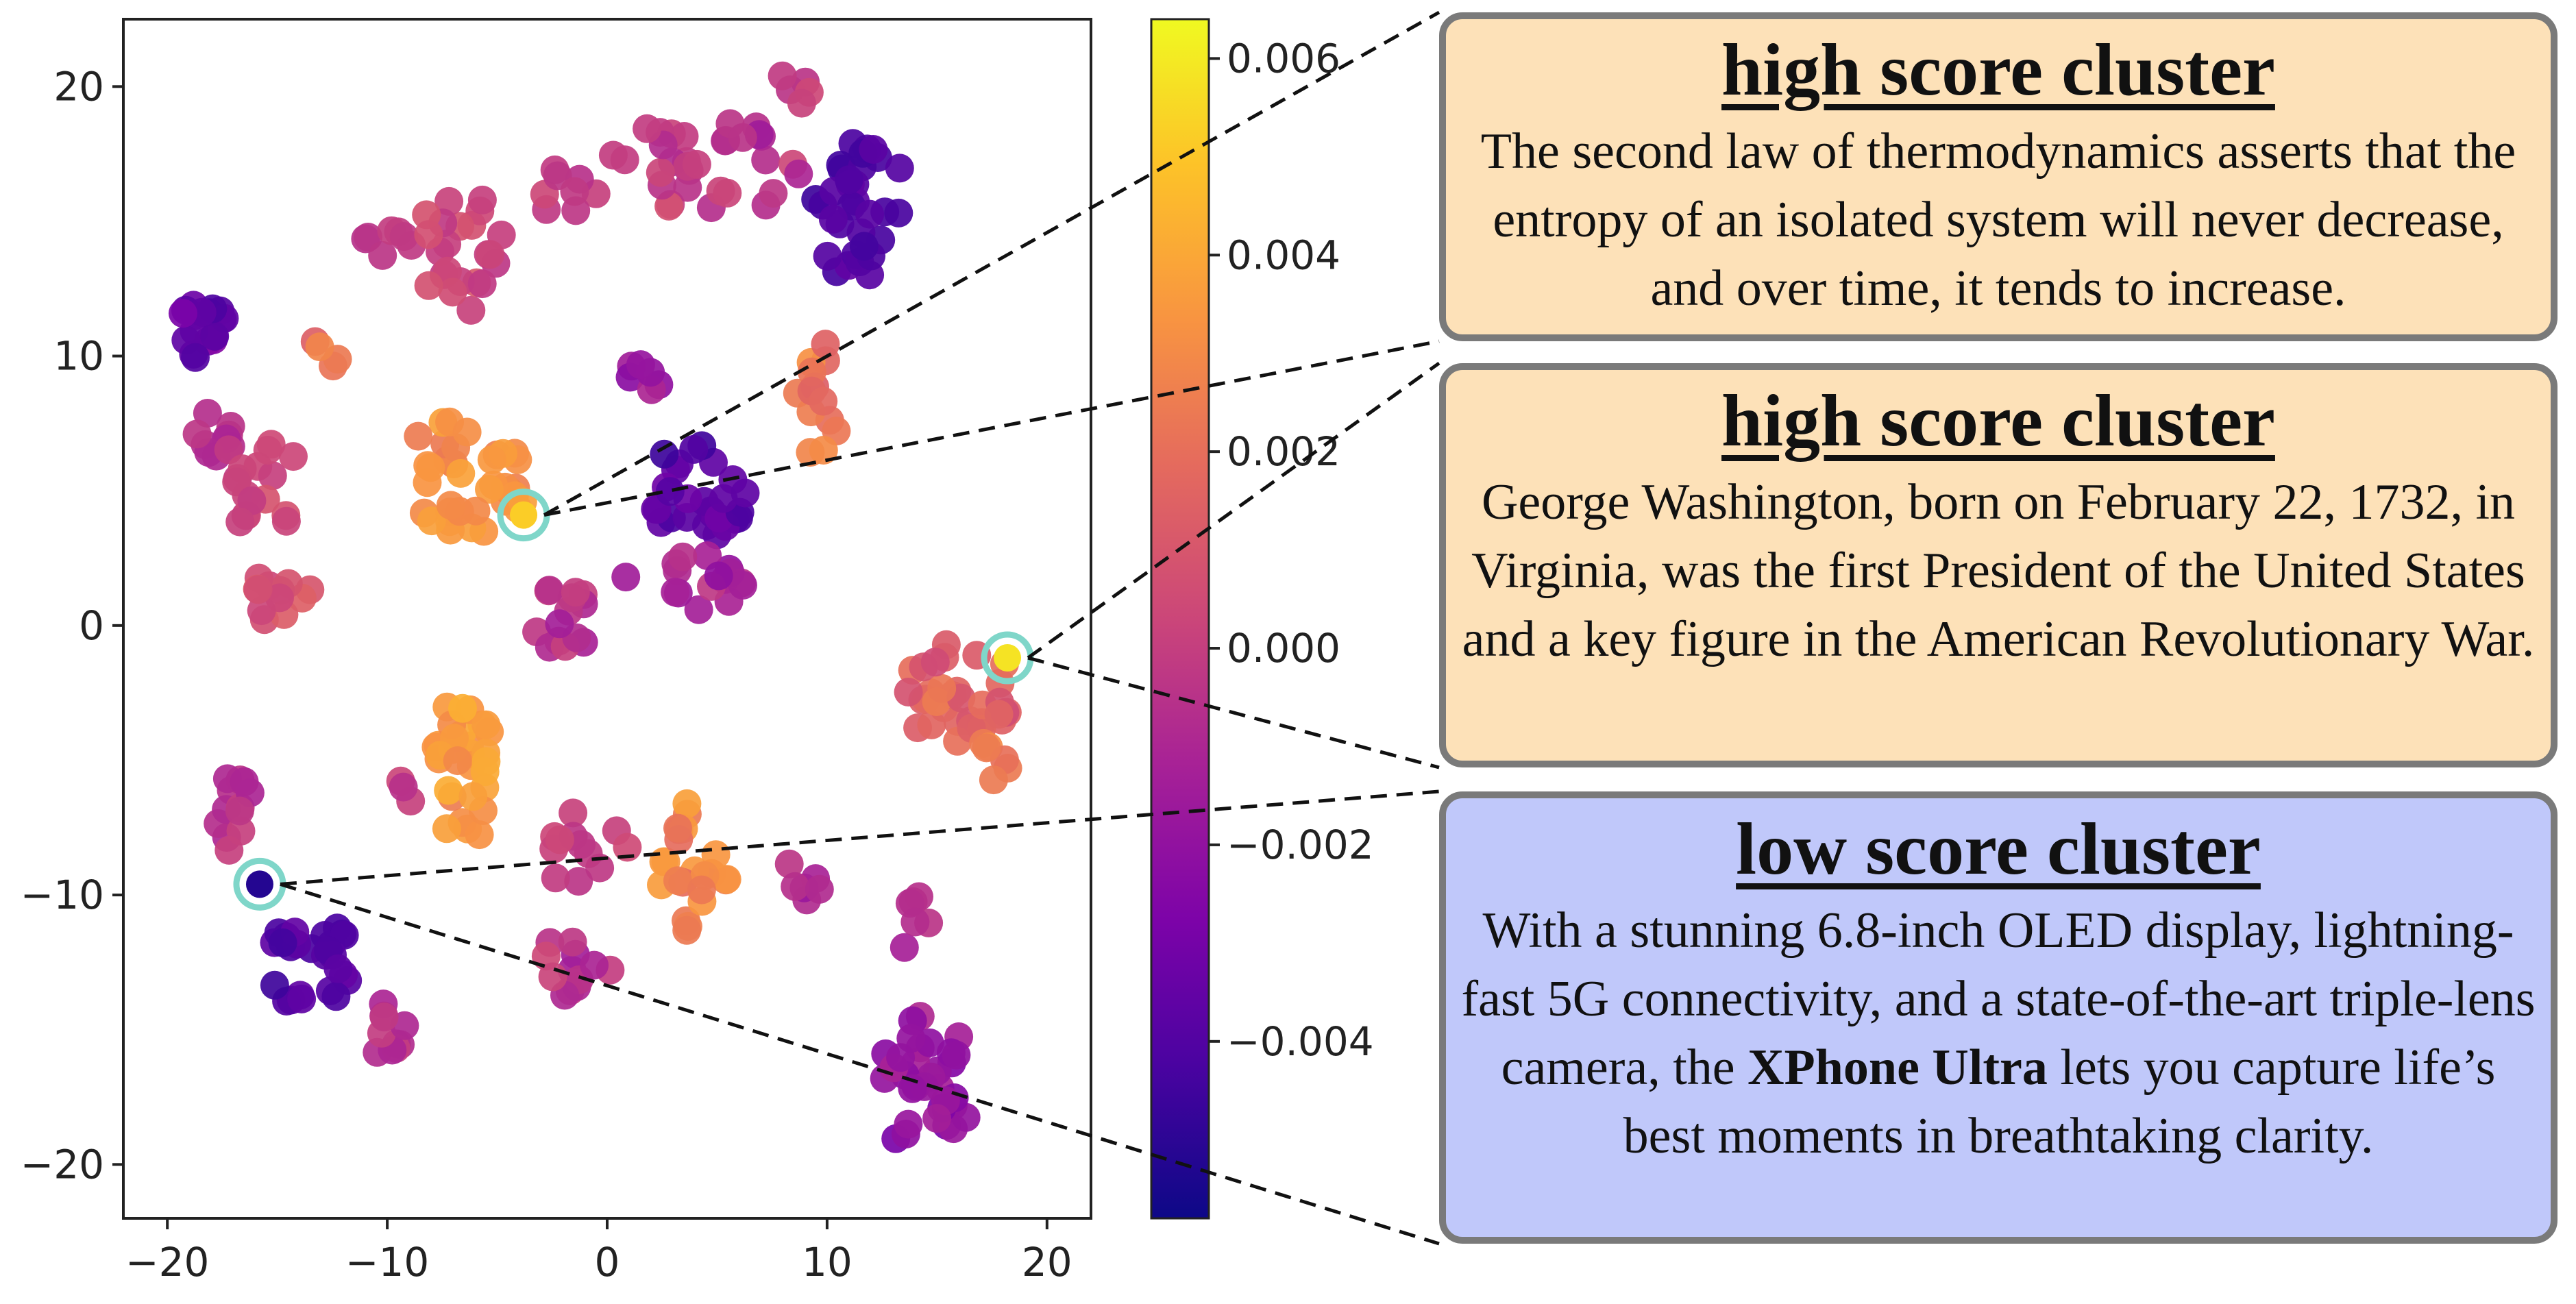 Image resolution: width=2576 pixels, height=1304 pixels. I want to click on y-tick-label: 20, so click(79, 86).